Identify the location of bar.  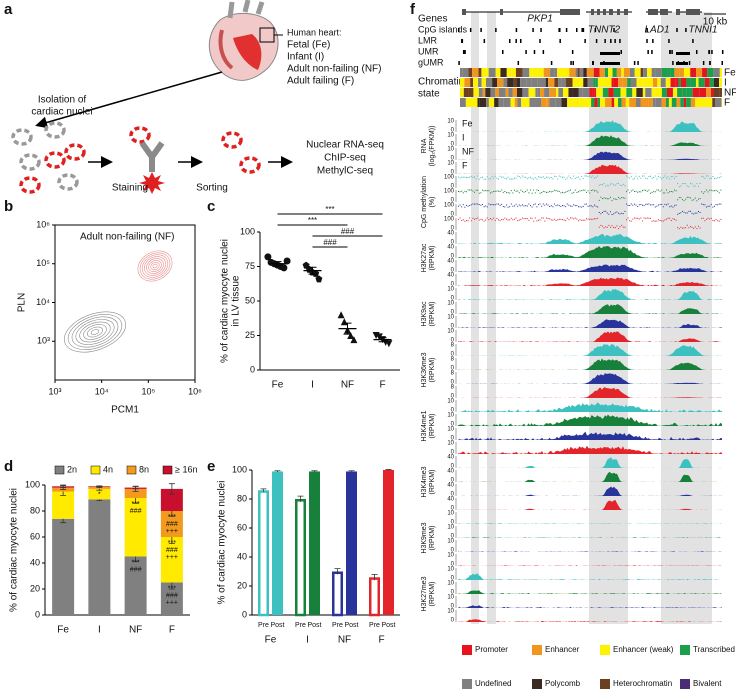
(263, 553).